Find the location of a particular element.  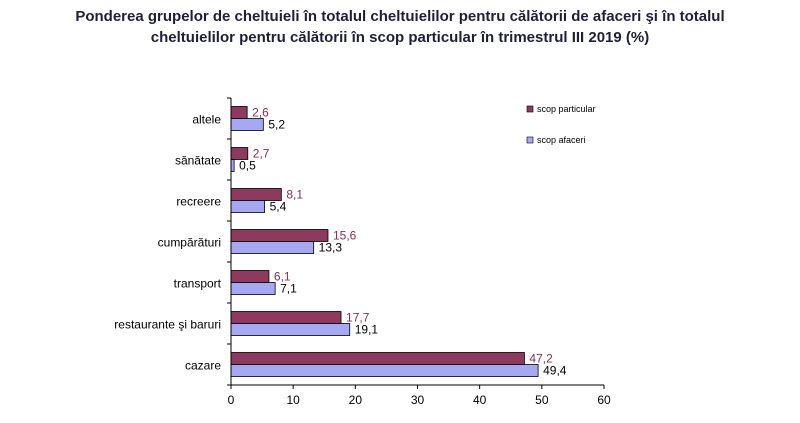

legend-swatch-afaceri is located at coordinates (530, 140).